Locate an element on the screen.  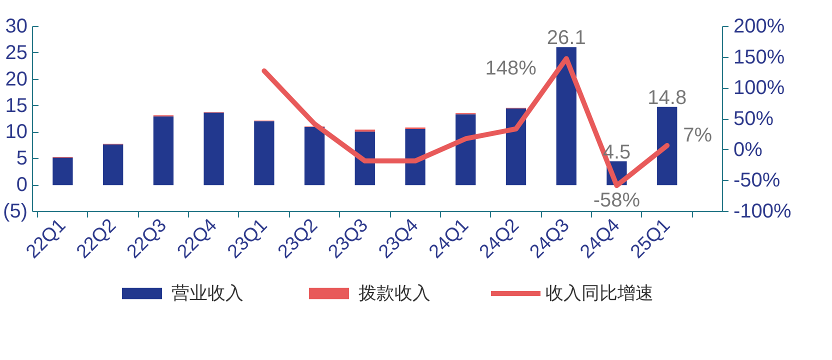
y-tick-label: 25 is located at coordinates (16, 53).